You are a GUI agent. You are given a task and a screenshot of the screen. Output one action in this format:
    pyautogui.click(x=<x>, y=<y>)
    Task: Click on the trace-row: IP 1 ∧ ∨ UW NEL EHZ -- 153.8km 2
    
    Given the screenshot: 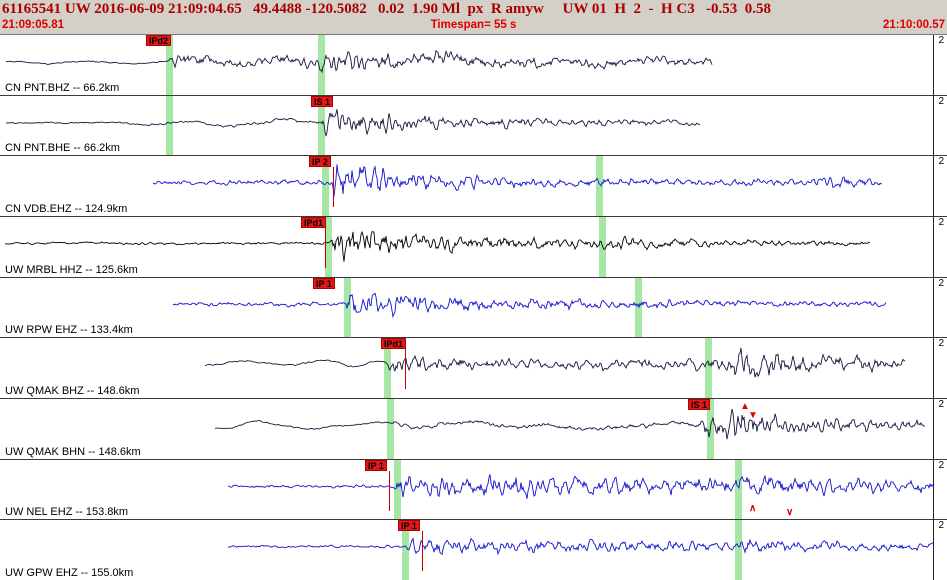 What is the action you would take?
    pyautogui.click(x=473, y=490)
    